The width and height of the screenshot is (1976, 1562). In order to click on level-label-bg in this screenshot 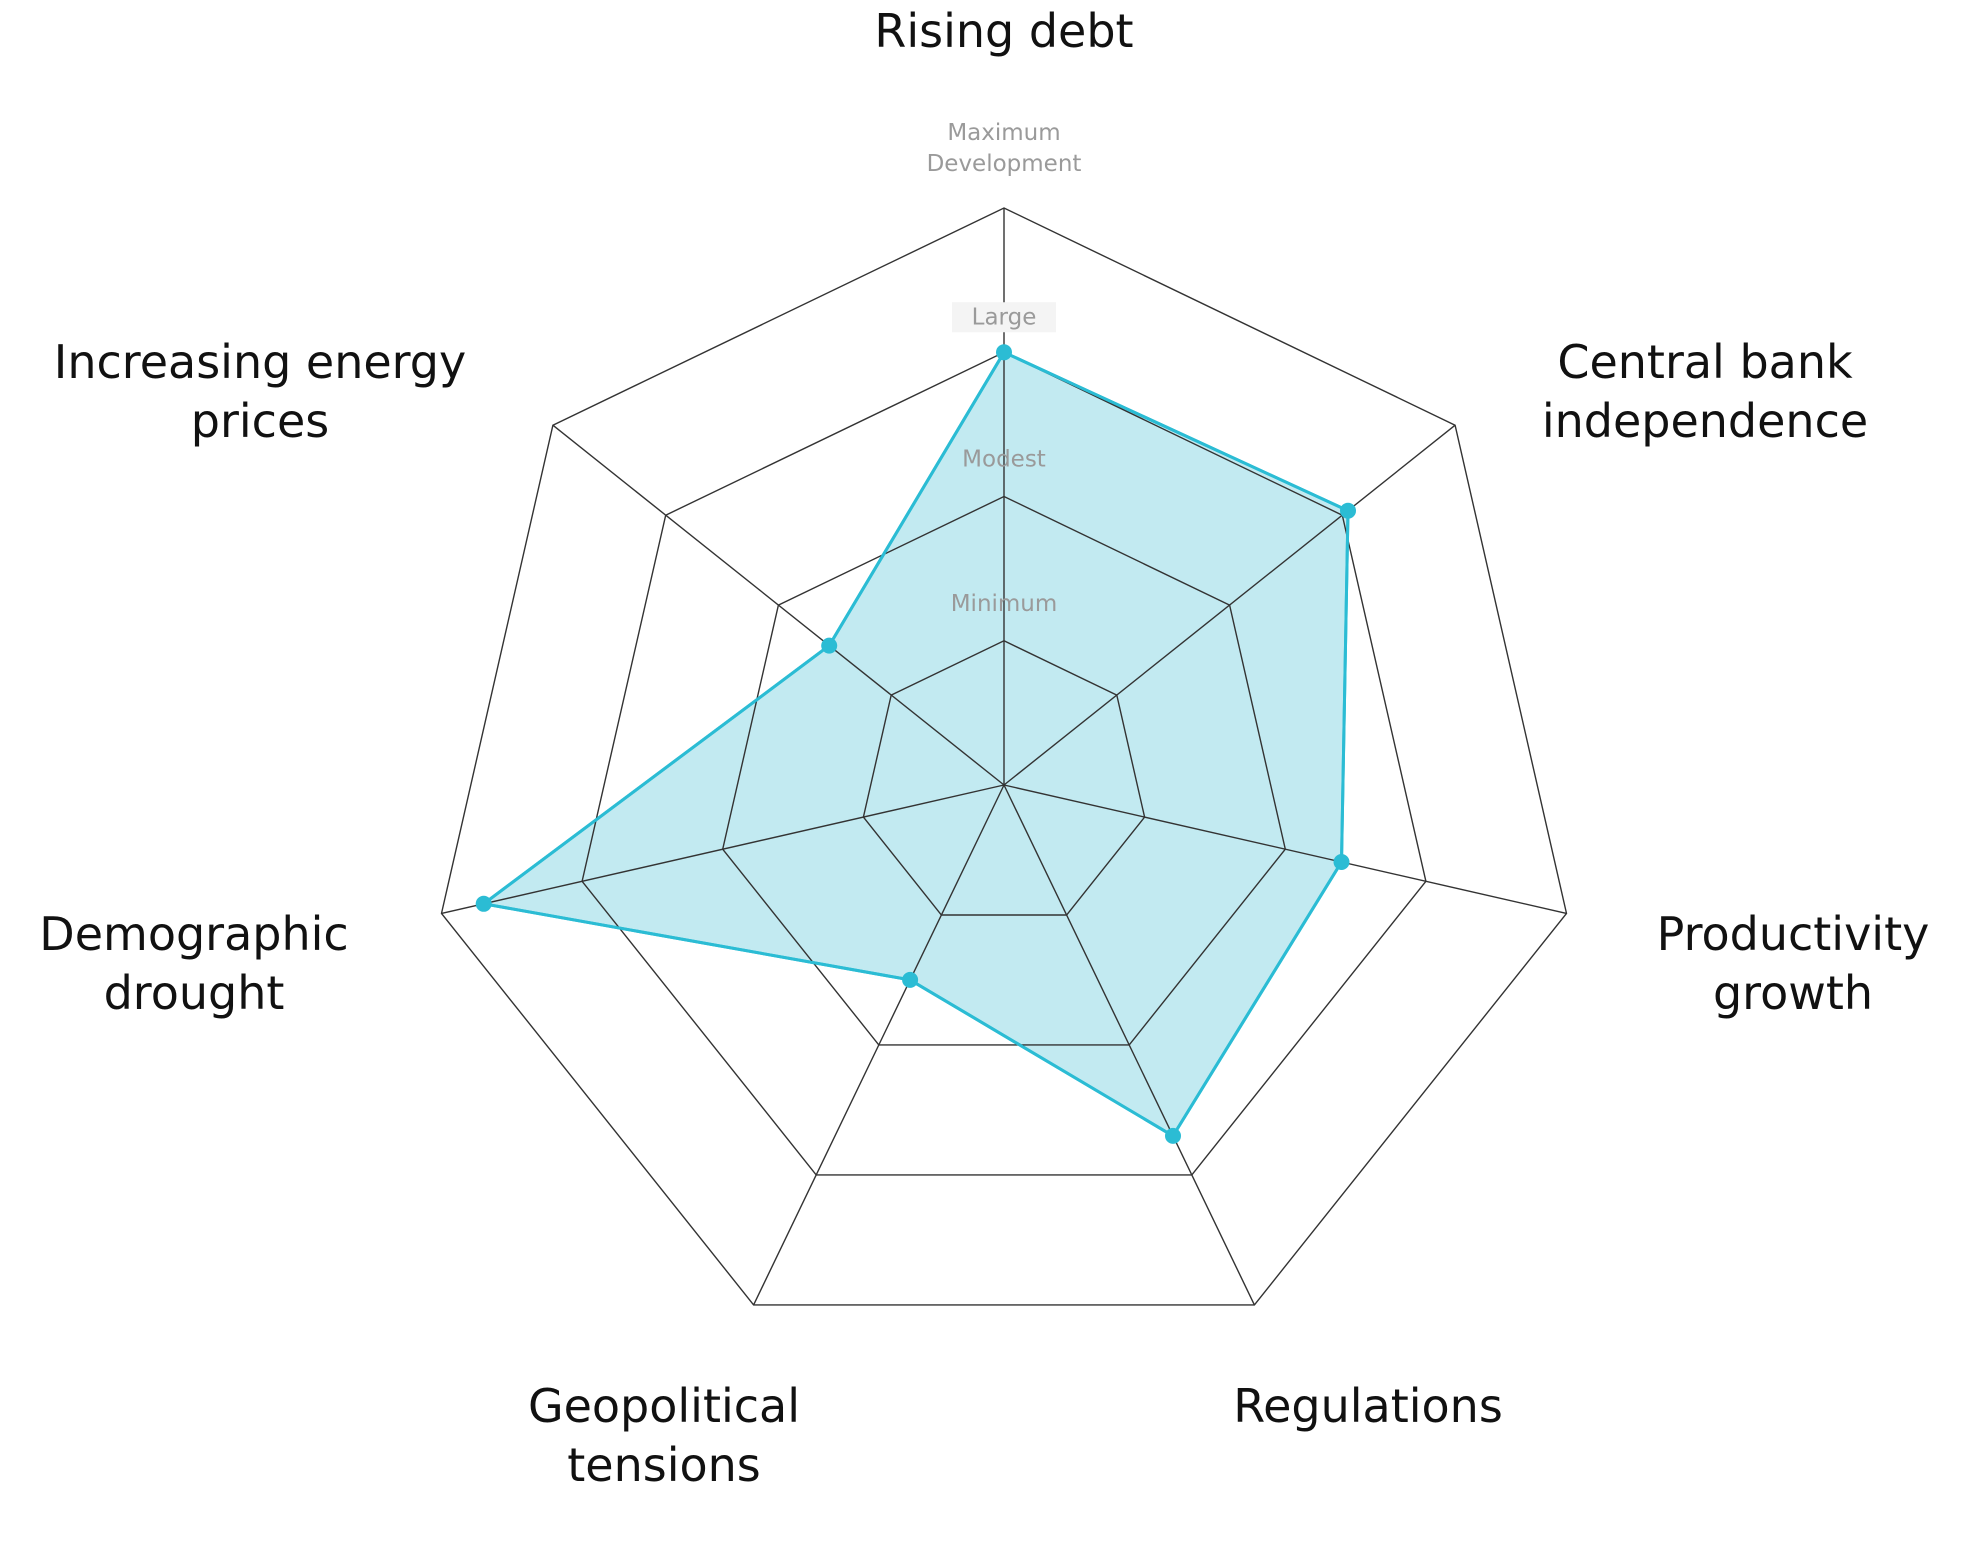, I will do `click(1004, 317)`.